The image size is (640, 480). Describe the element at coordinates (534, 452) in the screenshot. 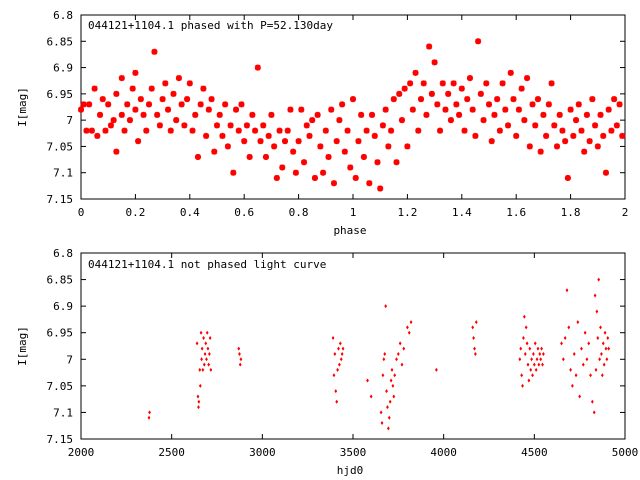

I see `x-tick-label: 4500` at that location.